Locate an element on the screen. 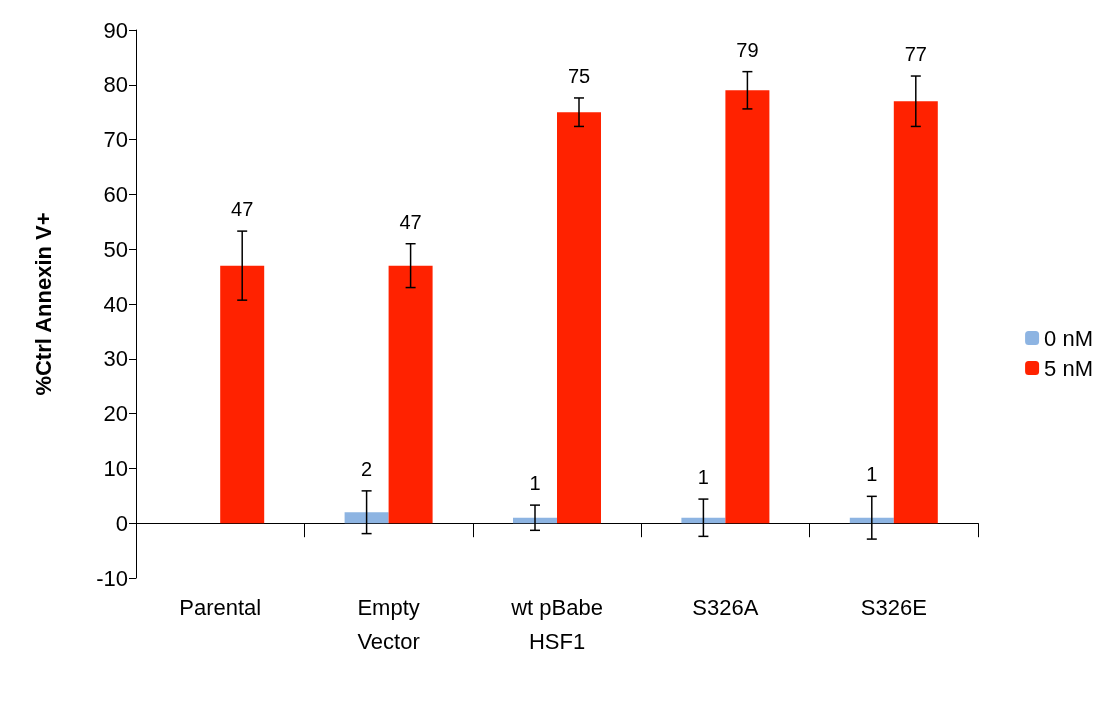  data-label: 75 is located at coordinates (579, 75).